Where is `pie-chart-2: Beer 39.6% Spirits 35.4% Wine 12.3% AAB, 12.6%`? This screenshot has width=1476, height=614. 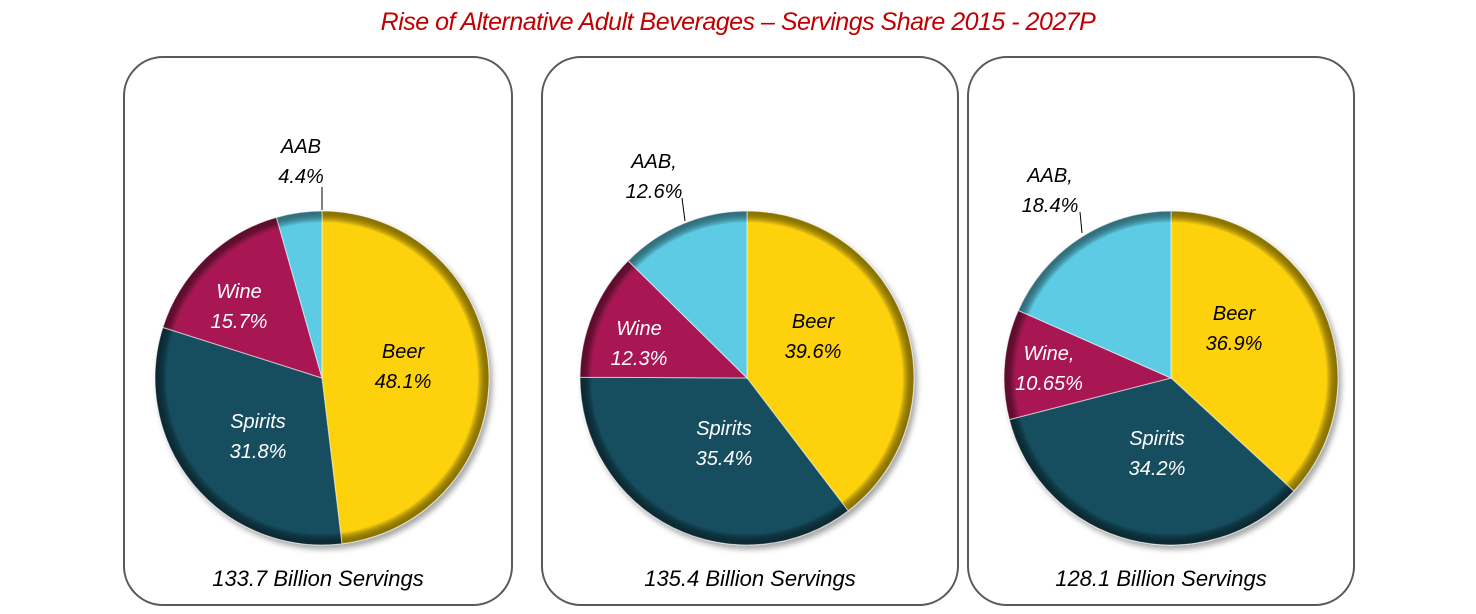
pie-chart-2: Beer 39.6% Spirits 35.4% Wine 12.3% AAB, 12.6% is located at coordinates (747, 348).